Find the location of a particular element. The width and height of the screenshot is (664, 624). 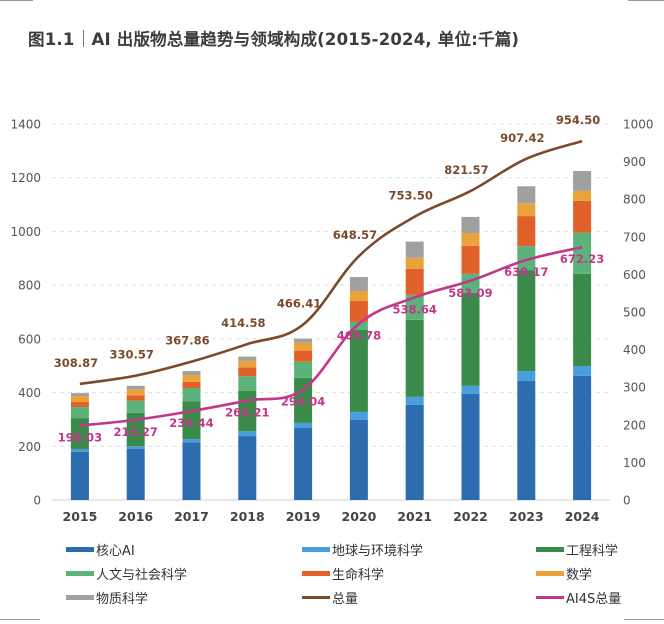

right-axis: 0 100 200 300 400 500 600 700 800 900 1000 is located at coordinates (638, 313).